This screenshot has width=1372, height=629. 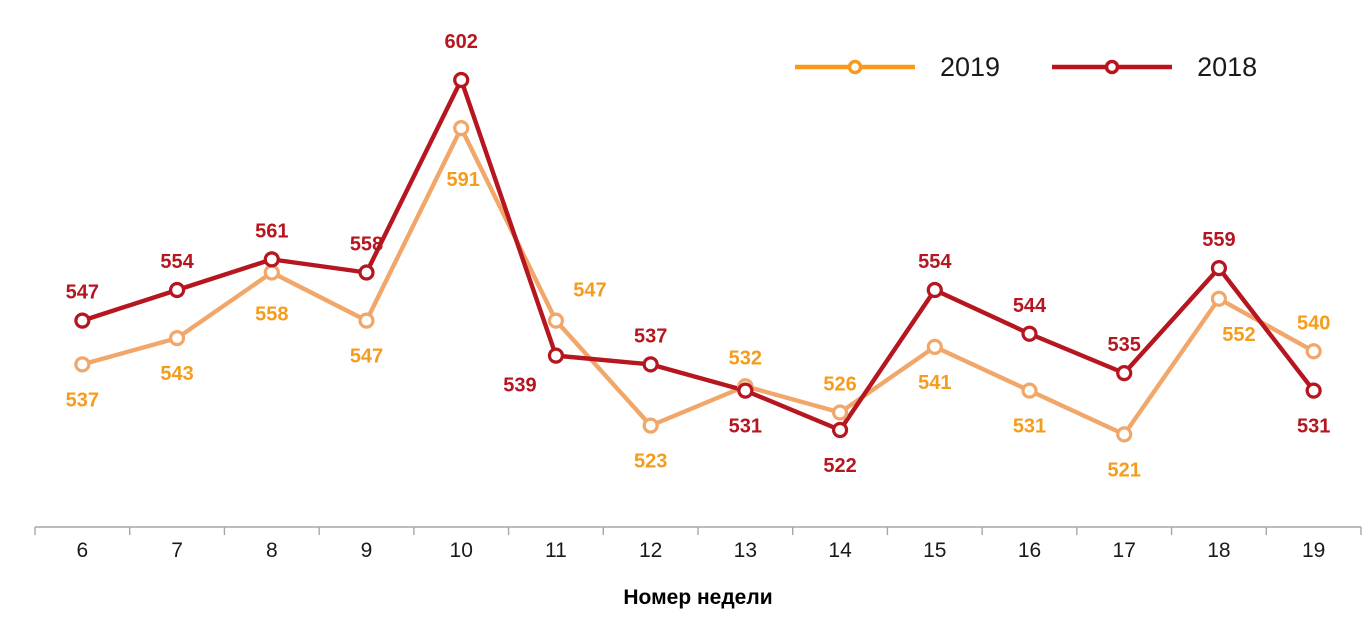 What do you see at coordinates (1238, 335) in the screenshot?
I see `data-point-label-2019: 552` at bounding box center [1238, 335].